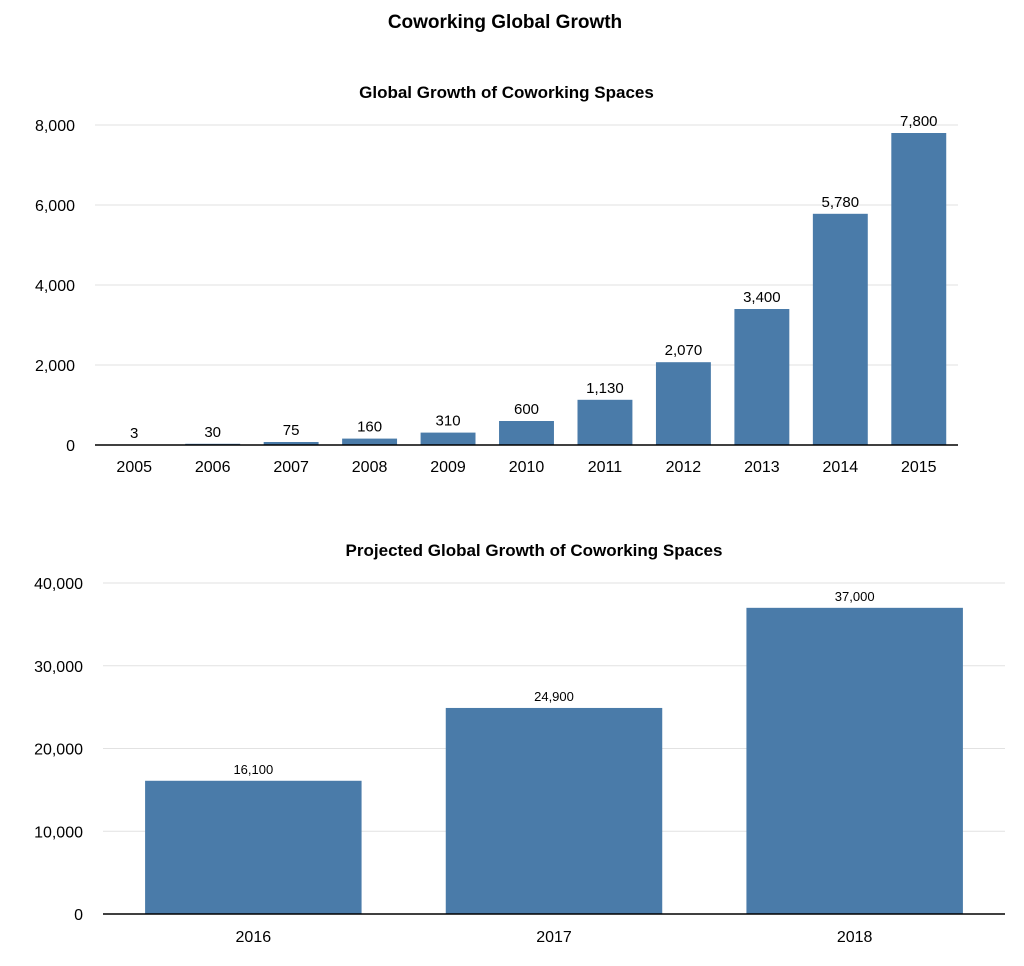  I want to click on data-label: 2,070, so click(684, 350).